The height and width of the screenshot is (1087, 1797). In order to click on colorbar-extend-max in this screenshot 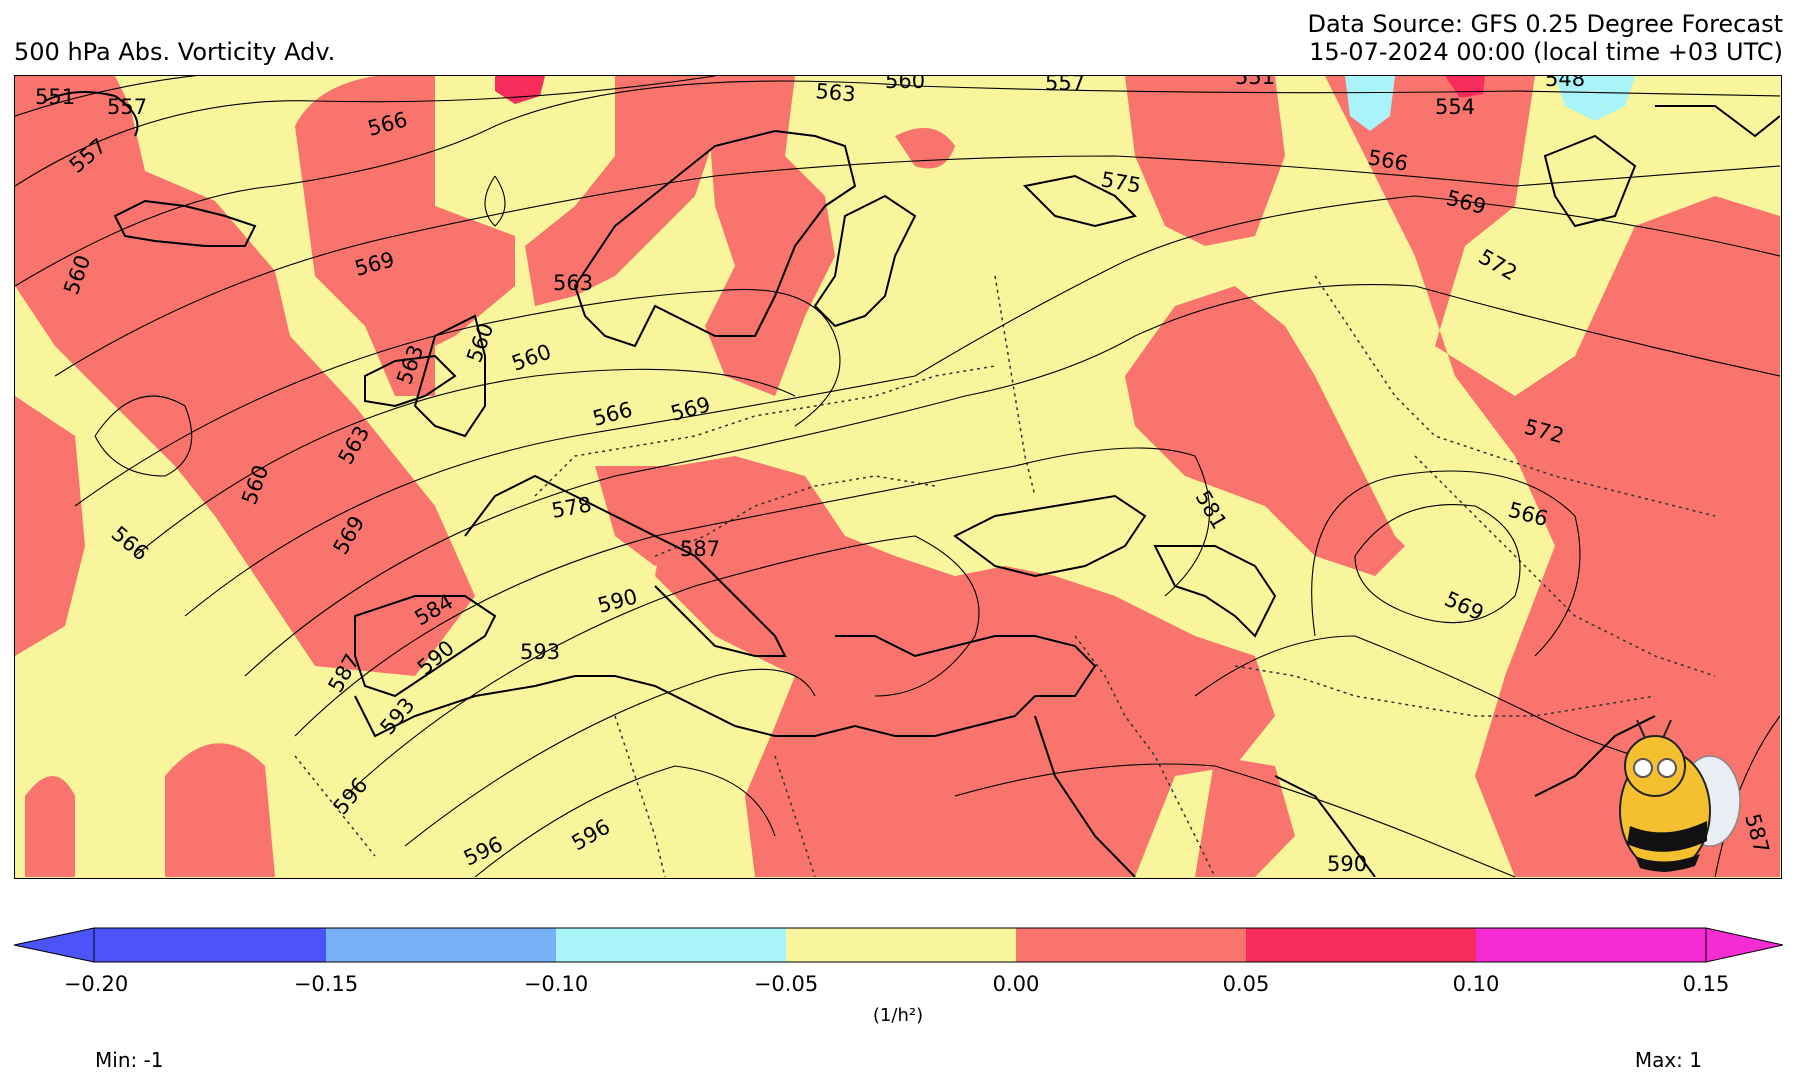, I will do `click(1744, 945)`.